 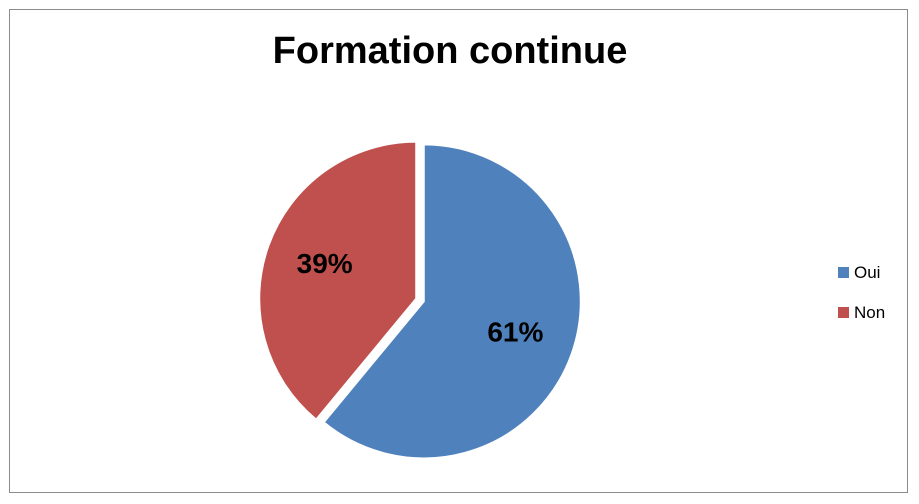 I want to click on legend-item-non: Non, so click(x=861, y=312).